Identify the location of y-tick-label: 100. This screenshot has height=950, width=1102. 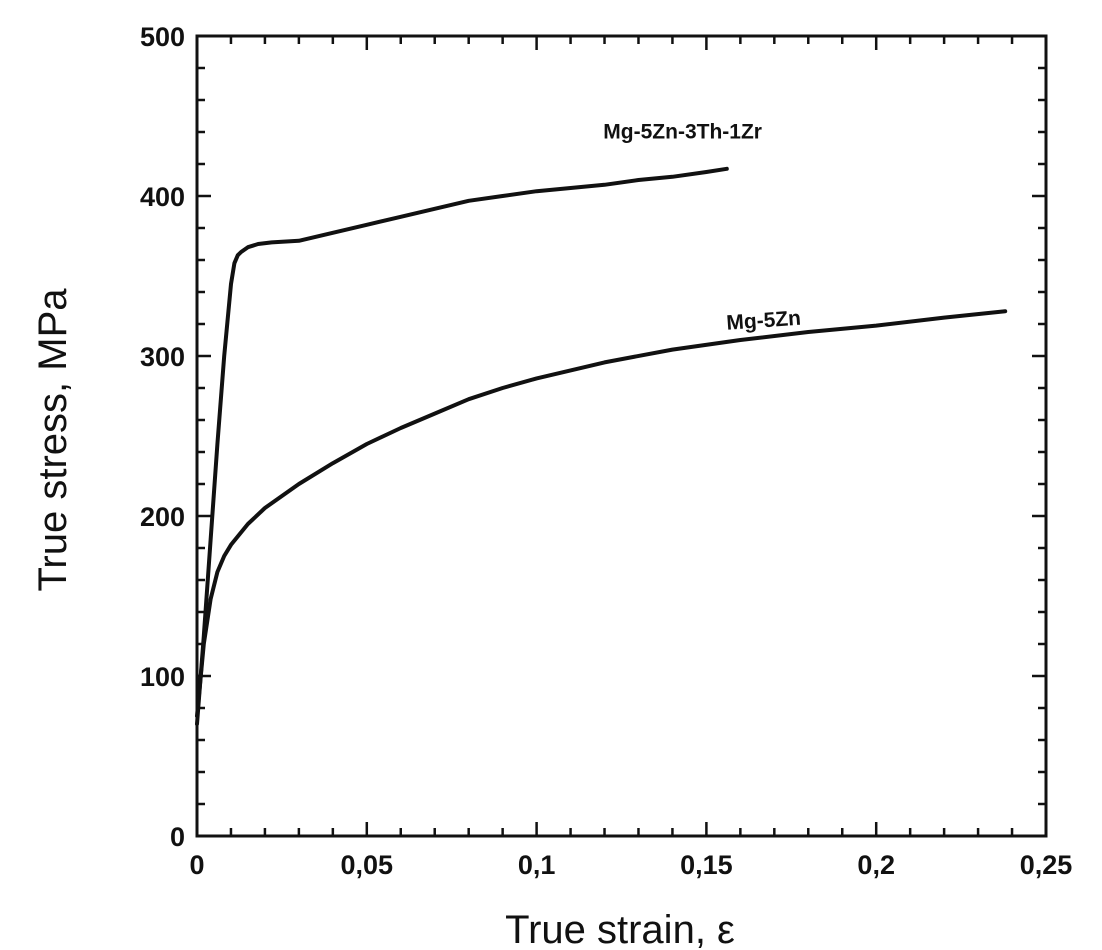
(162, 677).